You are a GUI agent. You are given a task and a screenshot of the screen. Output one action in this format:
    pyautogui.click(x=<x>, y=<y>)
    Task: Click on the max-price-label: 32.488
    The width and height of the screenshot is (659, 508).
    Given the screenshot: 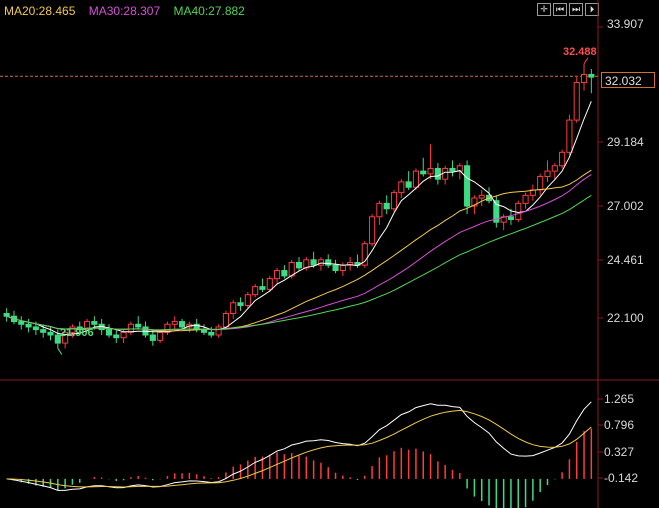 What is the action you would take?
    pyautogui.click(x=580, y=52)
    